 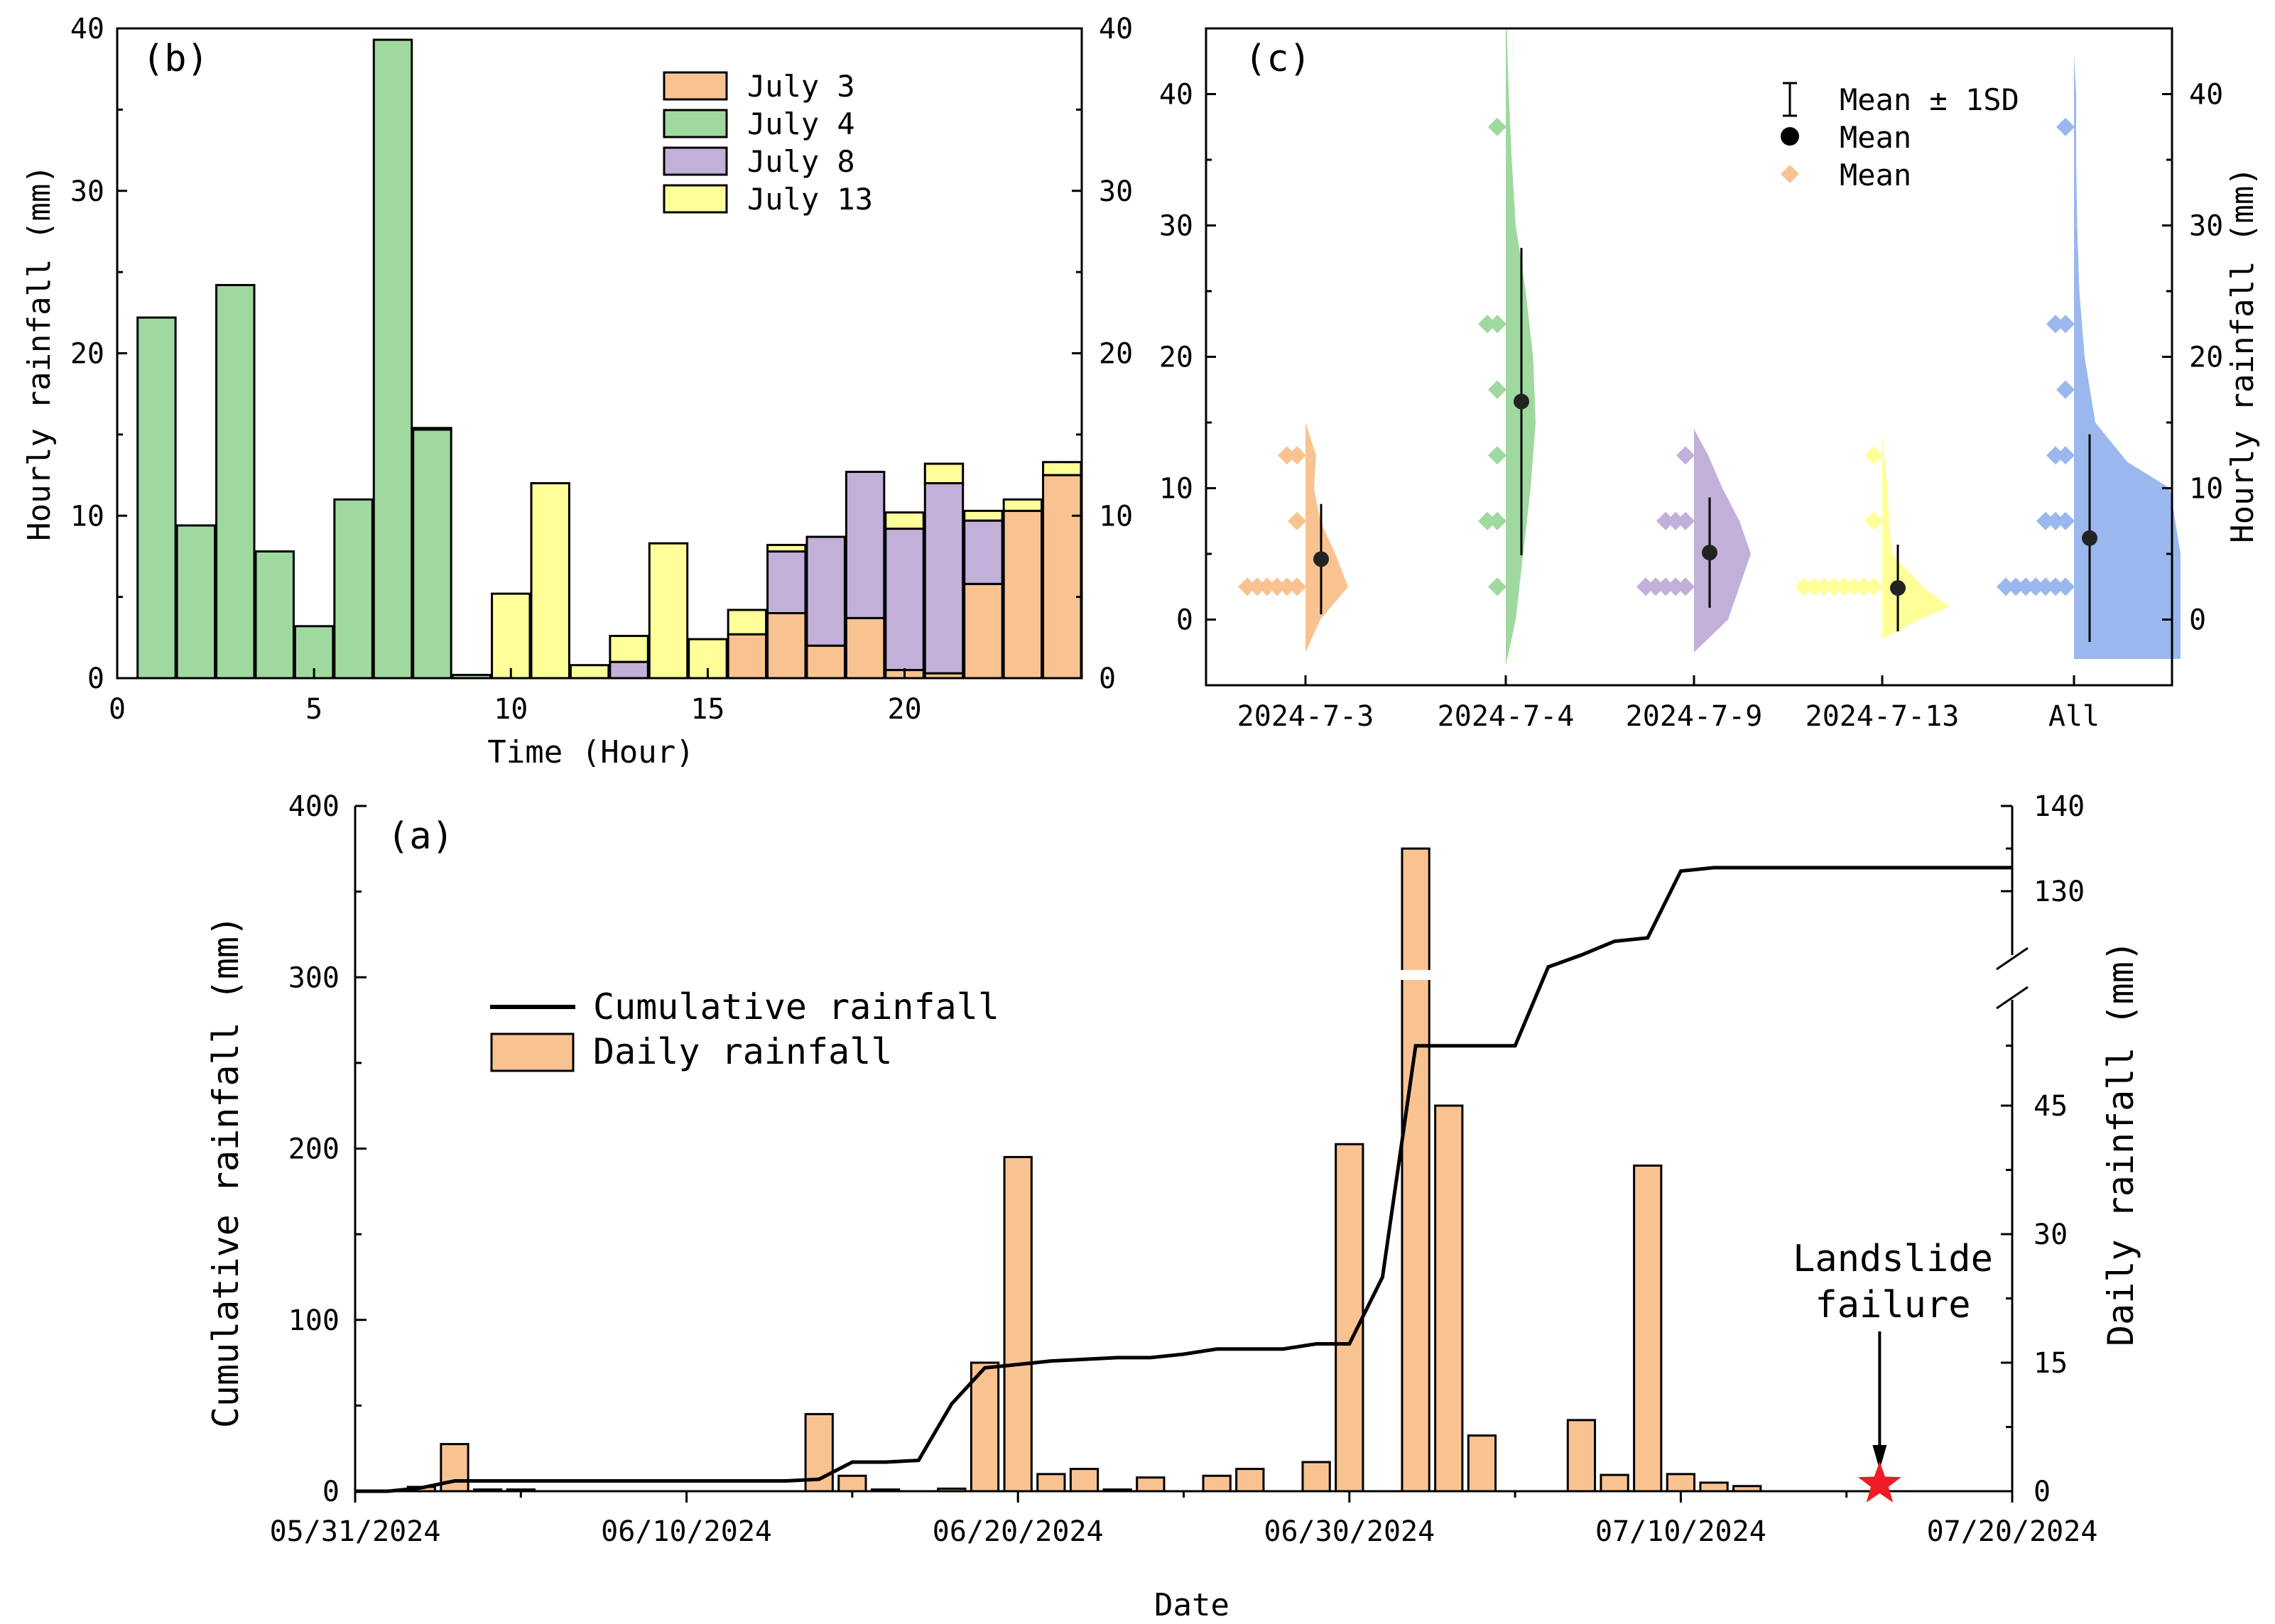 I want to click on bar-july13-h20, so click(x=904, y=520).